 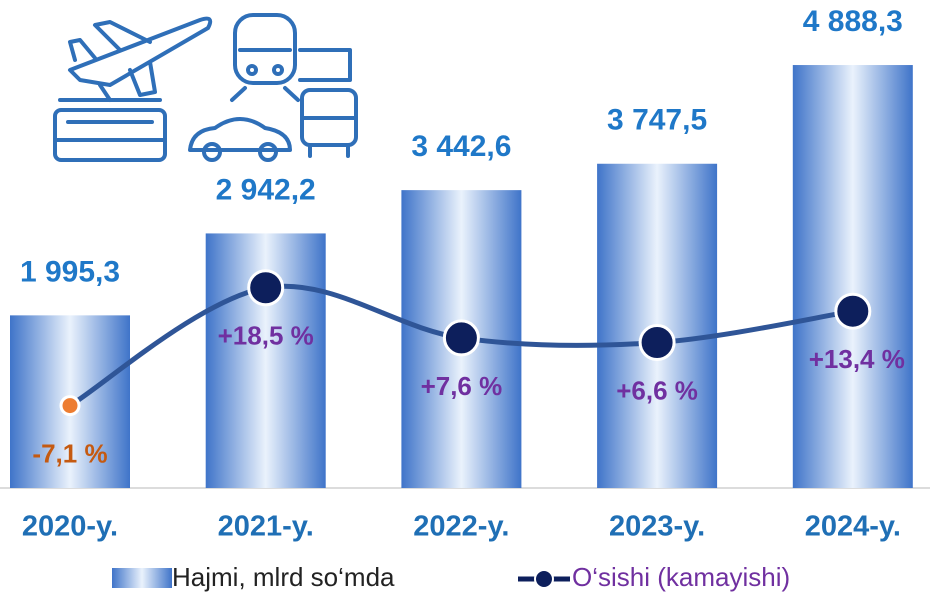 What do you see at coordinates (69, 453) in the screenshot?
I see `growth-value-label: -7,1 %` at bounding box center [69, 453].